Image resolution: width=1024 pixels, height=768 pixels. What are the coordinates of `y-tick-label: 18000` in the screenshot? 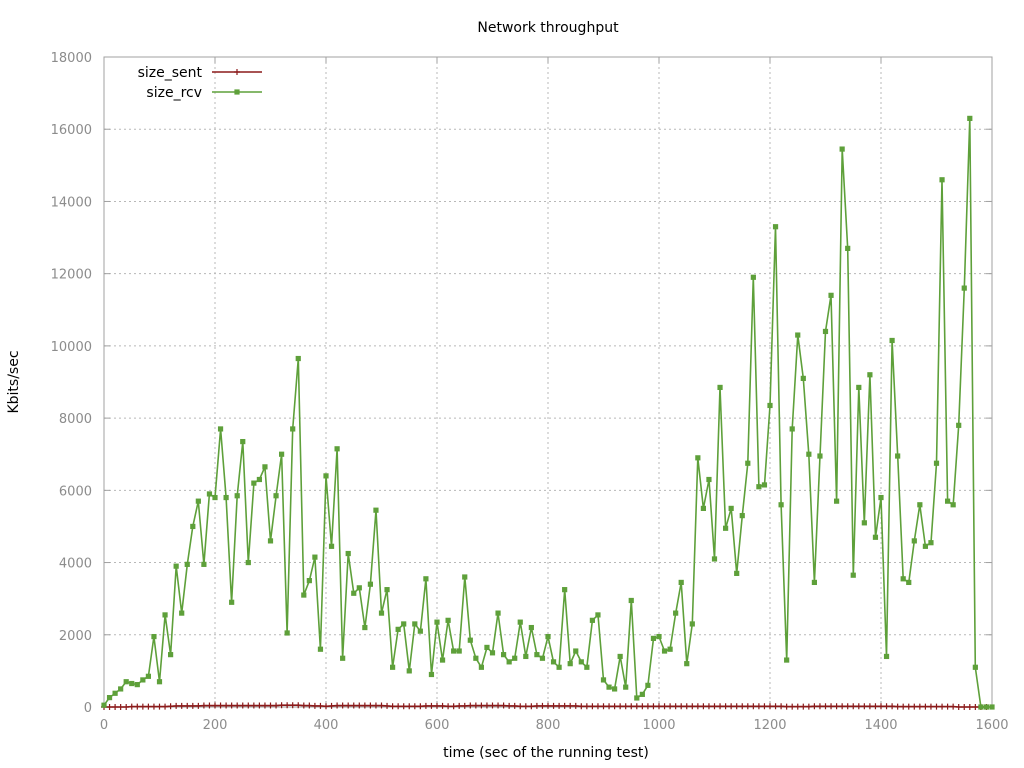 It's located at (71, 58).